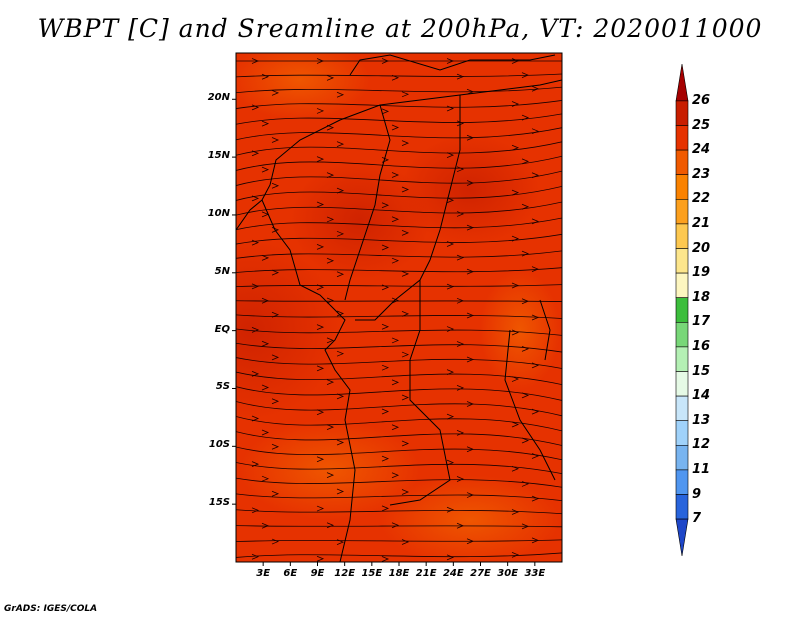 The height and width of the screenshot is (618, 800). I want to click on lon-label: 3E, so click(263, 573).